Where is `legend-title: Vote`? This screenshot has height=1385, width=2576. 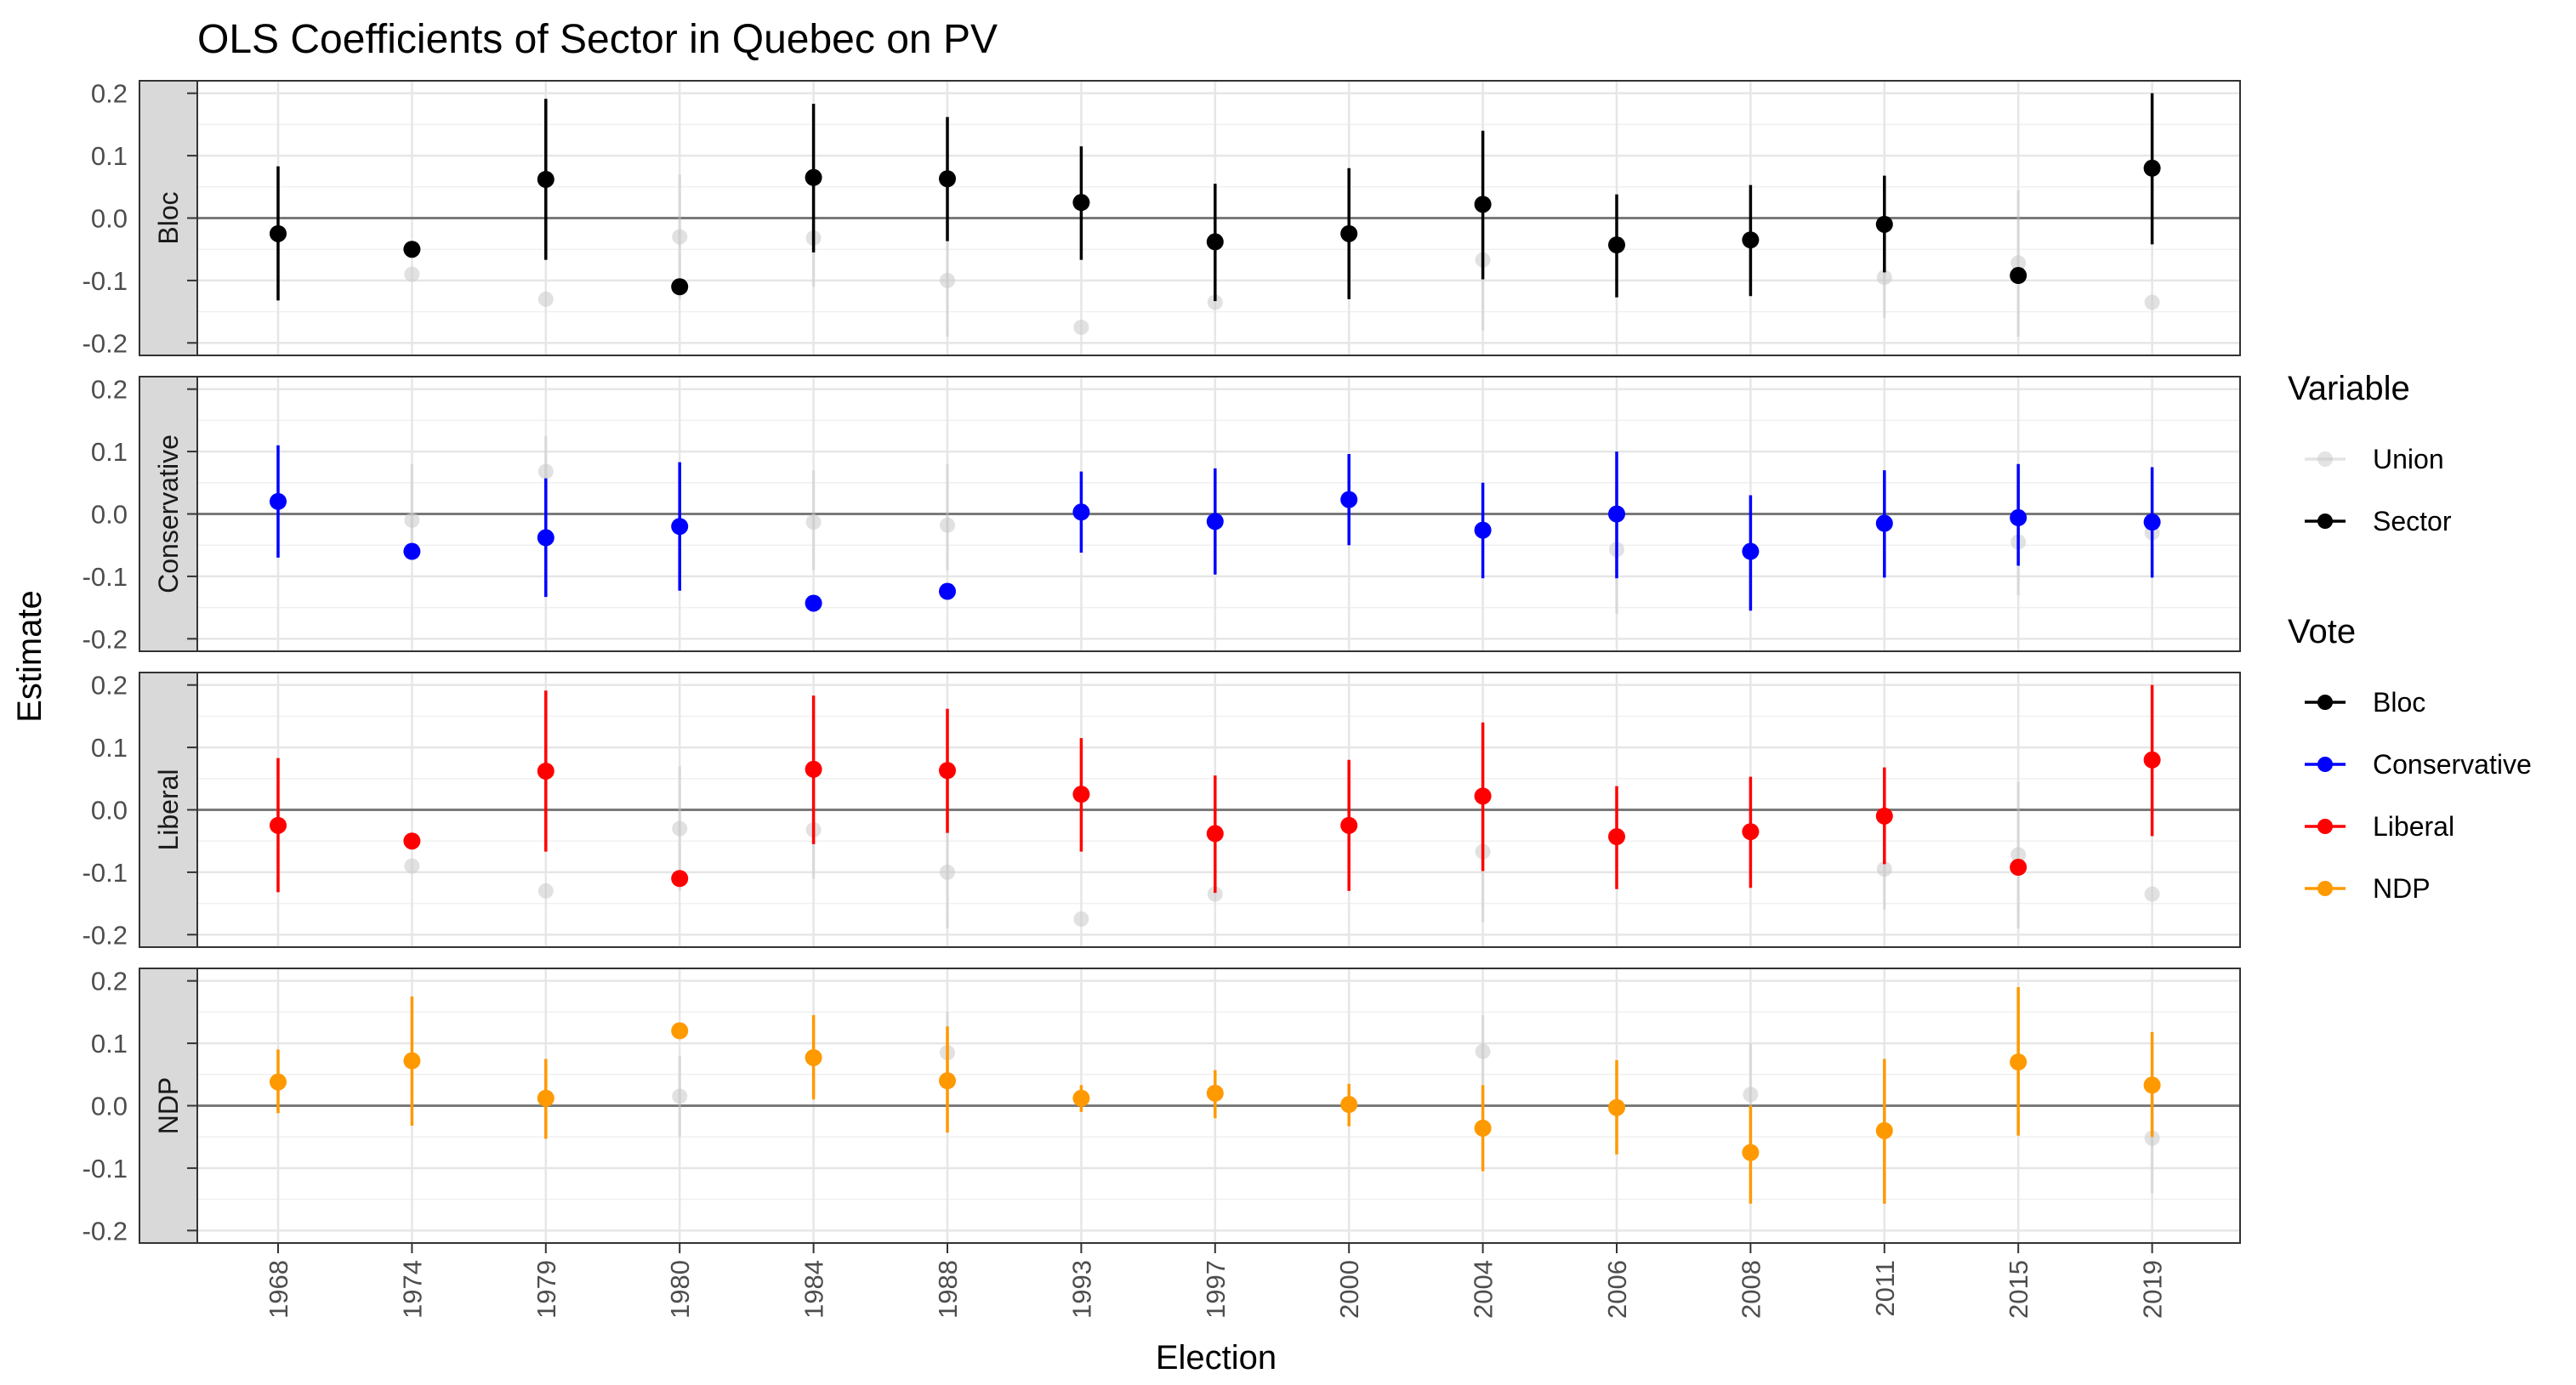 legend-title: Vote is located at coordinates (2322, 631).